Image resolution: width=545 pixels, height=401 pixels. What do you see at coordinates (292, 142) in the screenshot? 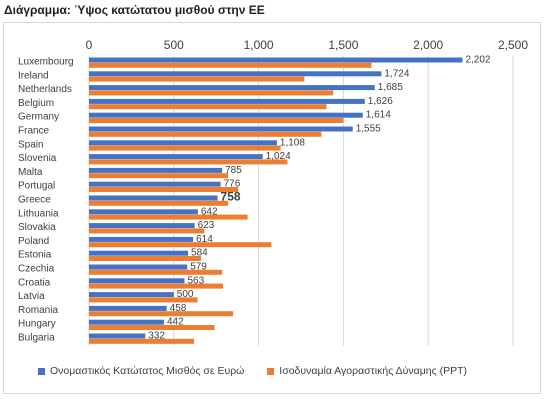
I see `data-label: 1,108` at bounding box center [292, 142].